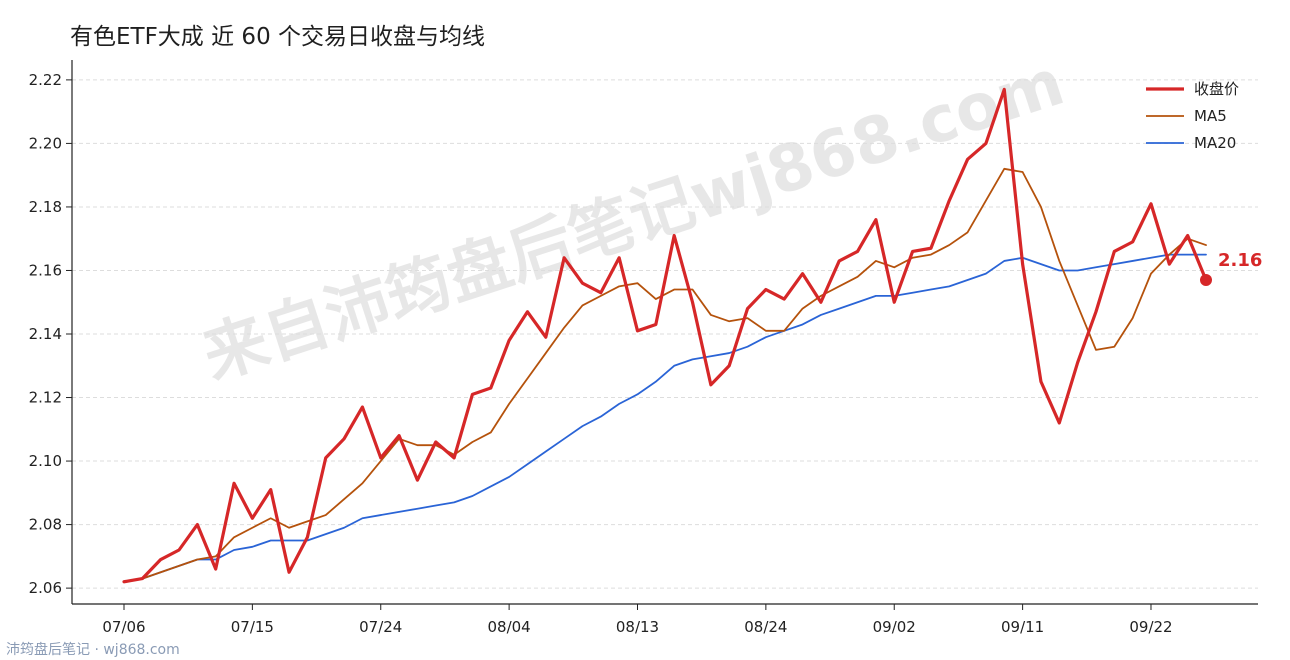 The height and width of the screenshot is (660, 1290). Describe the element at coordinates (509, 627) in the screenshot. I see `x-tick-label: 08/04` at that location.